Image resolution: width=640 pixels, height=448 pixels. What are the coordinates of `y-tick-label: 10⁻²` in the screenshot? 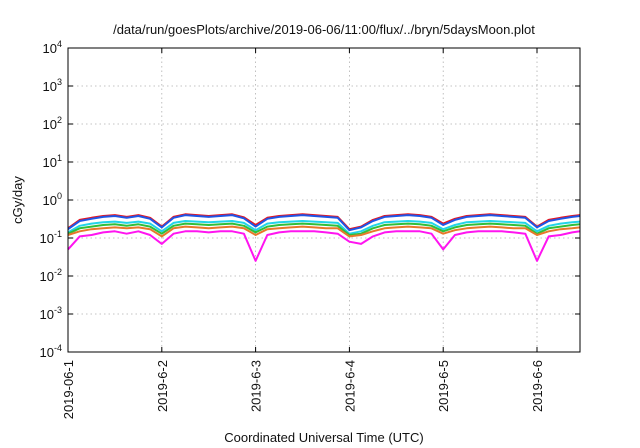 It's located at (51, 275).